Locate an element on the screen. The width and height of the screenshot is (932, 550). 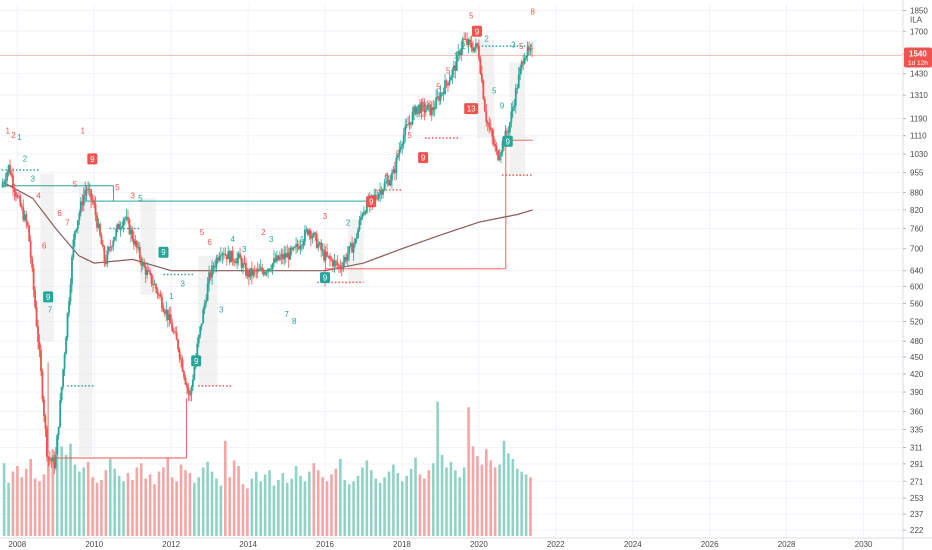
price-tick-label: 291 is located at coordinates (917, 464).